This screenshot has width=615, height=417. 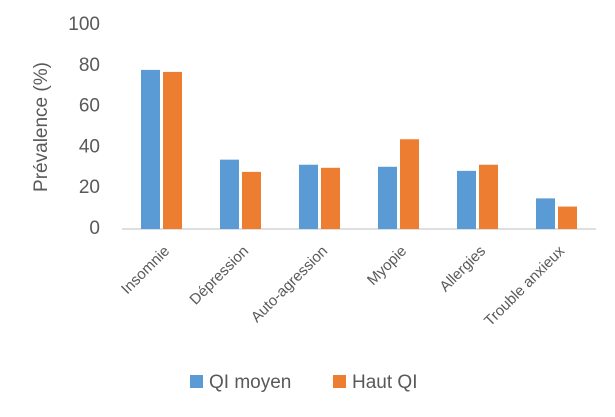 I want to click on x-tick-label: Dépression, so click(x=219, y=276).